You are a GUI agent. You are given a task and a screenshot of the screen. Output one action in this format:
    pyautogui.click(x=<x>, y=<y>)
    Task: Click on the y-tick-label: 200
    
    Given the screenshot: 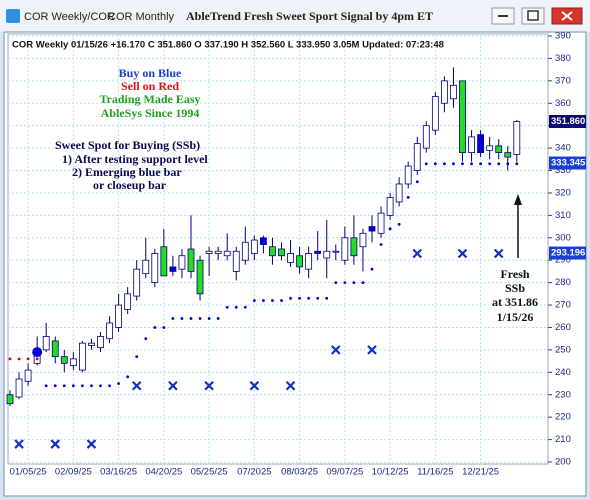 What is the action you would take?
    pyautogui.click(x=563, y=462)
    